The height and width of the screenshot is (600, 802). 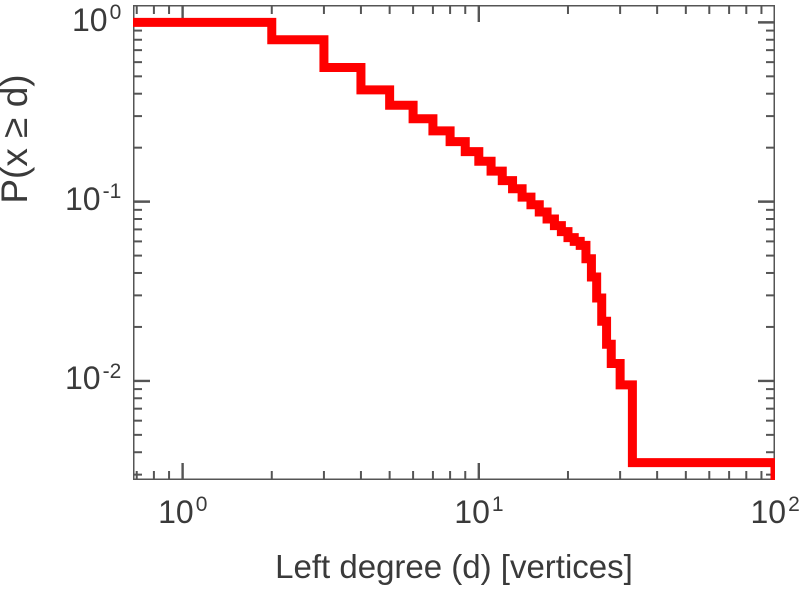 I want to click on y-tick-mantissa-1: 10, so click(x=83, y=199).